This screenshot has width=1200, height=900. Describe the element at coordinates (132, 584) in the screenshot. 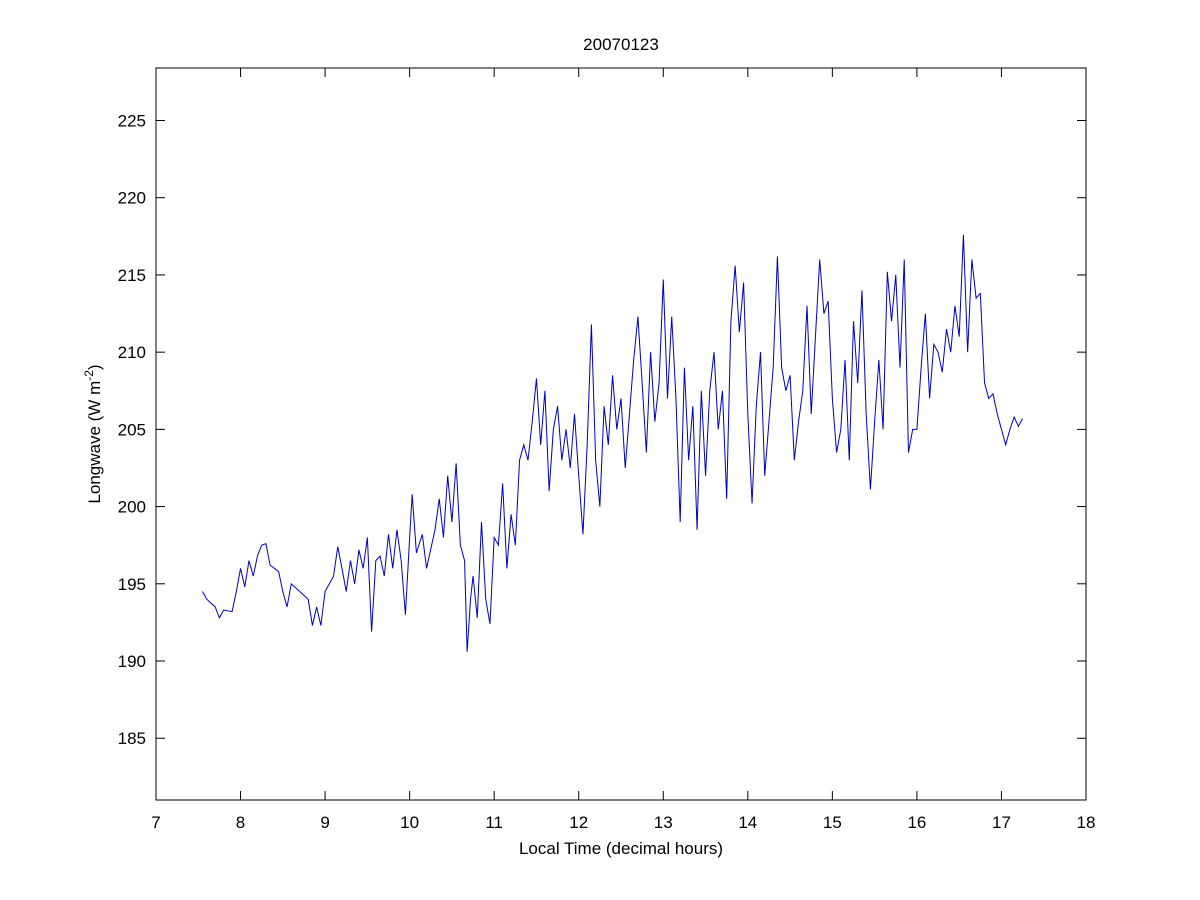

I see `y-tick-label: 195` at that location.